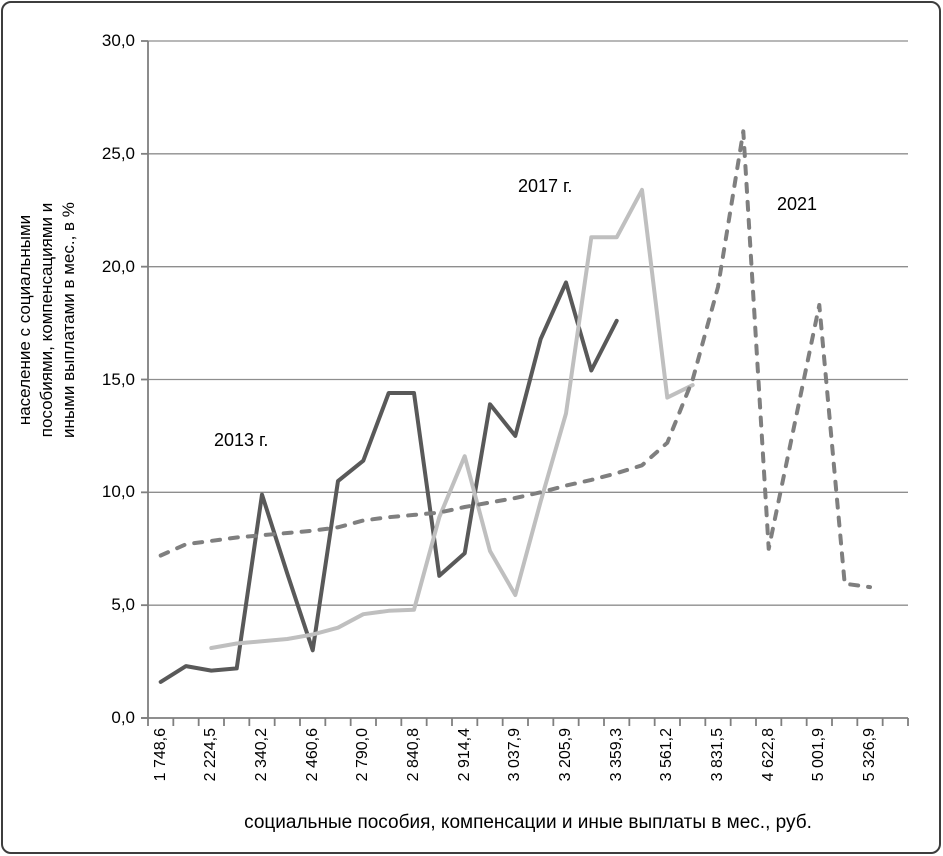  I want to click on y-tick-label: 25,0, so click(118, 153).